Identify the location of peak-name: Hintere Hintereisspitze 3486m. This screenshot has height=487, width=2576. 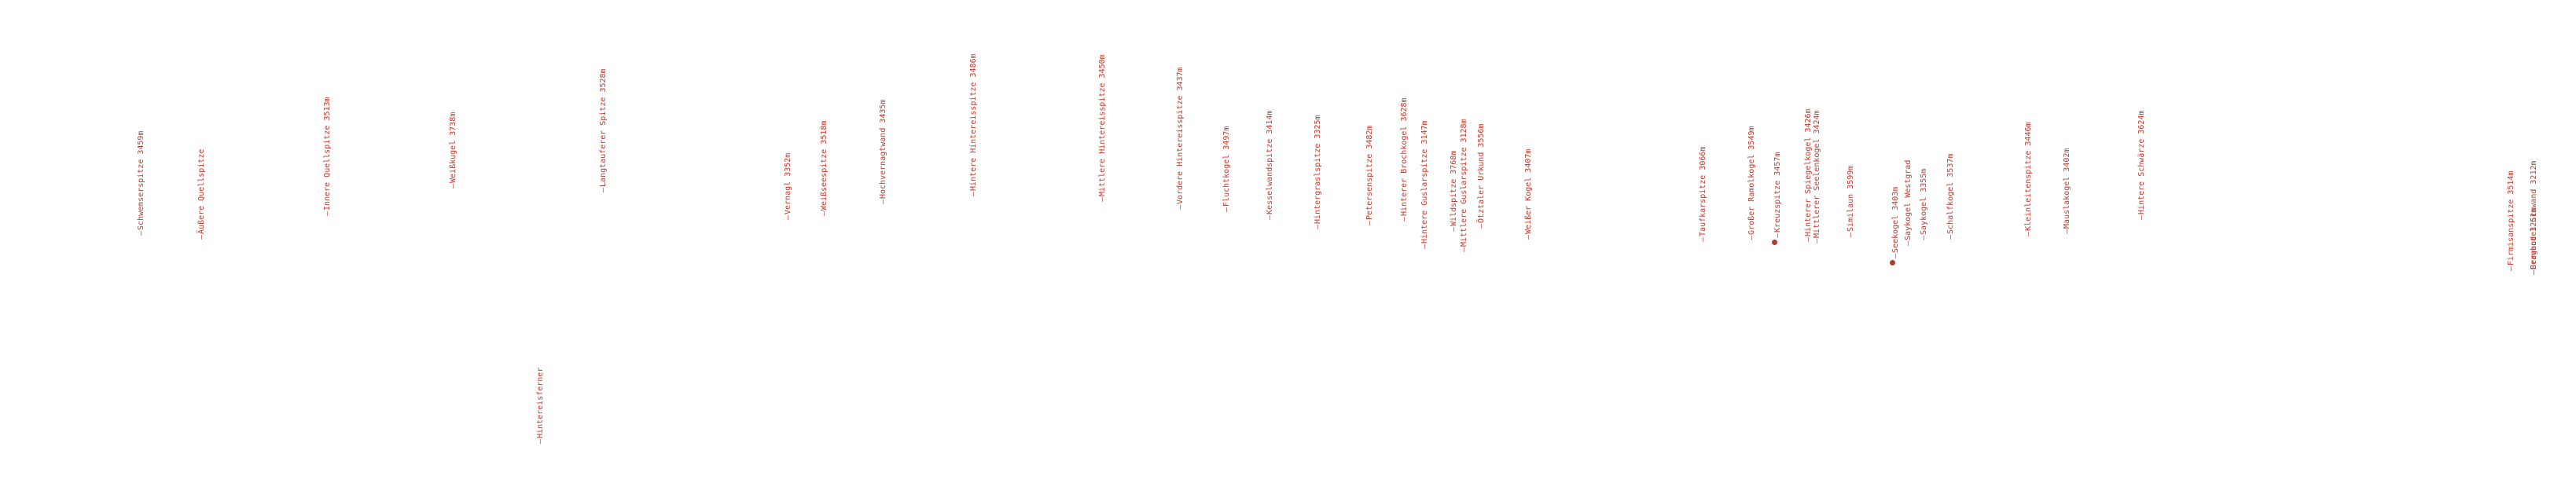
(973, 125).